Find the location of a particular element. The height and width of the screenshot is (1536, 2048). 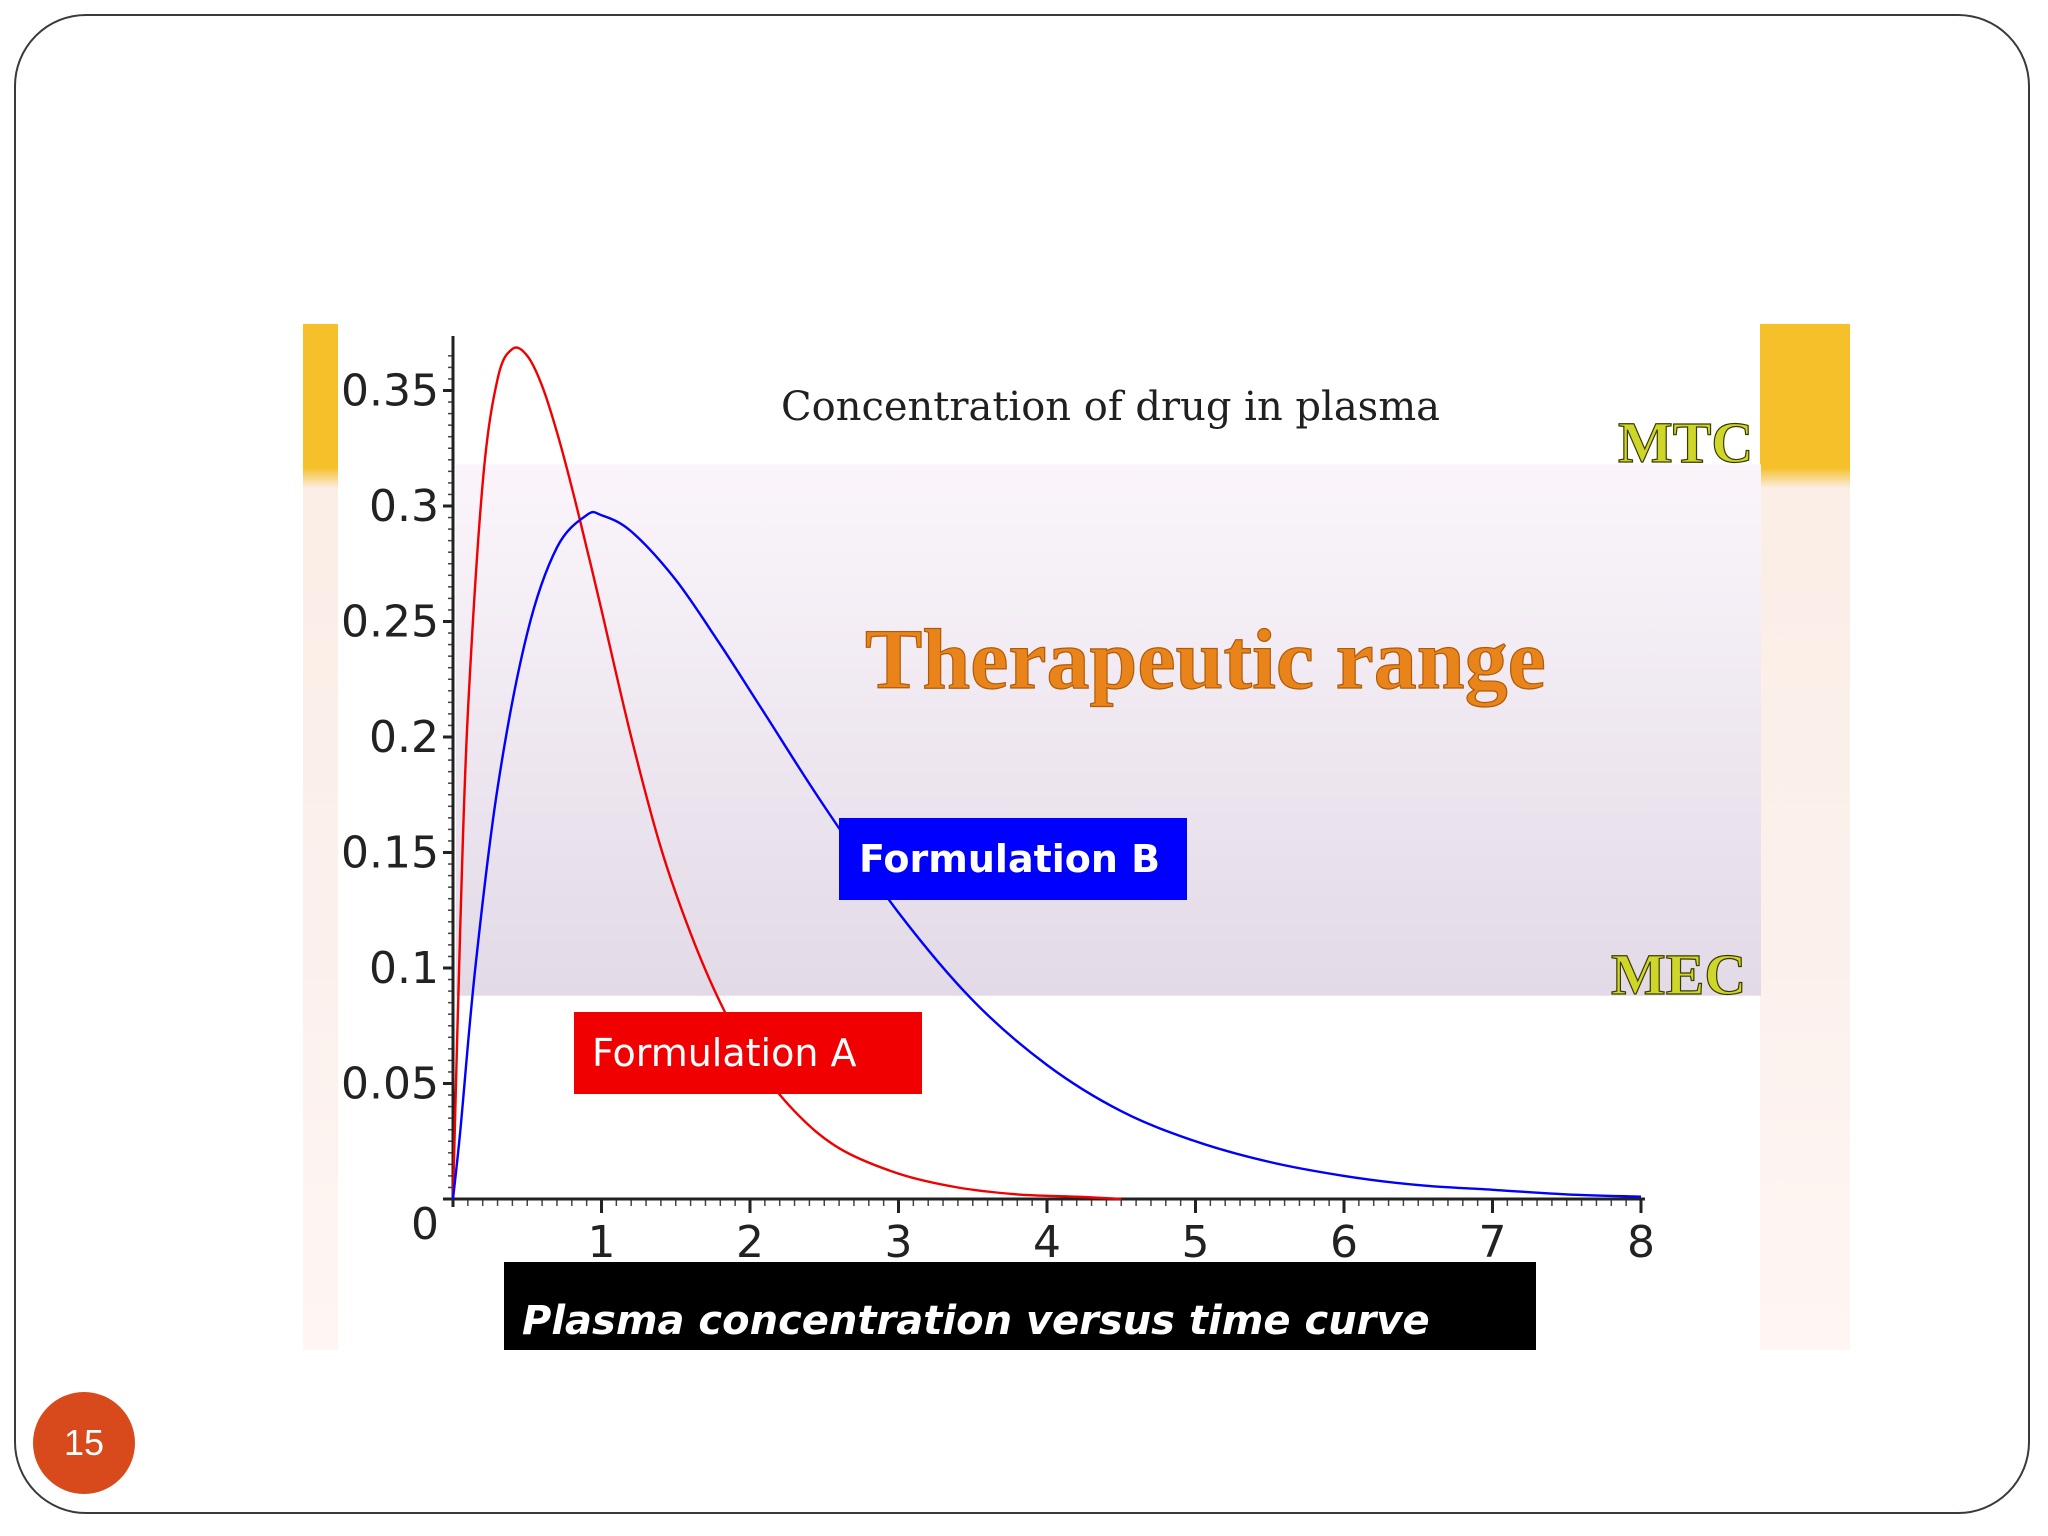

x-tick-label: 2 is located at coordinates (750, 1242).